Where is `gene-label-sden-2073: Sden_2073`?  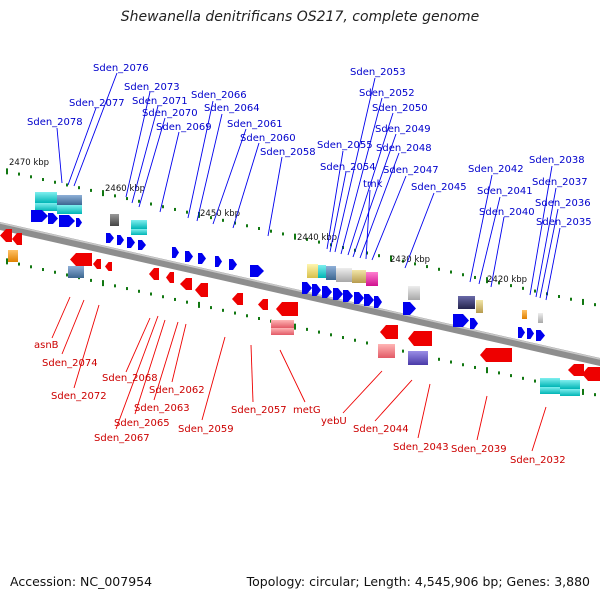
gene-label-sden-2073: Sden_2073 is located at coordinates (152, 87).